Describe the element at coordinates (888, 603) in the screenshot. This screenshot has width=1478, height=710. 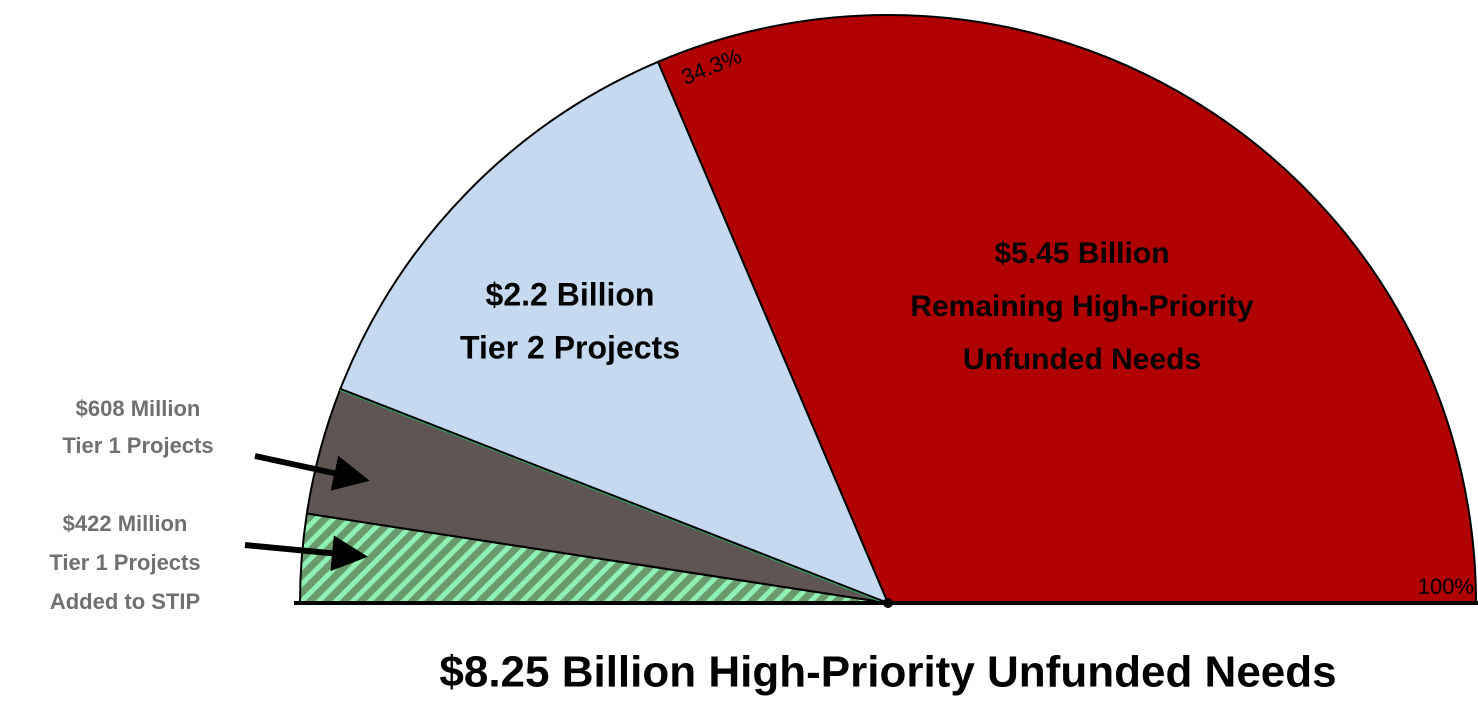
I see `center-dot` at that location.